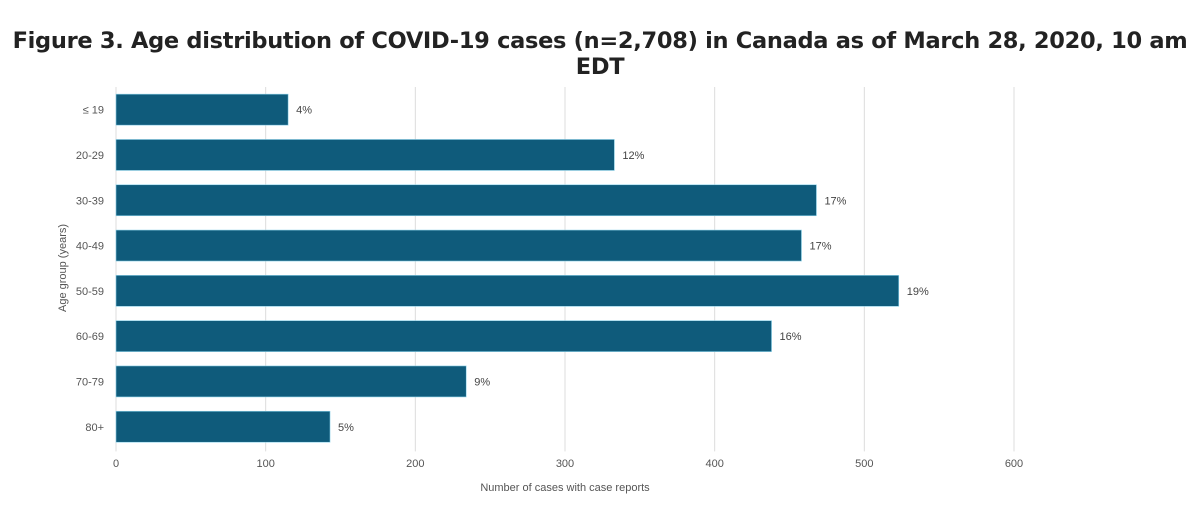 The width and height of the screenshot is (1200, 517). I want to click on y-axis-label: Age group (years), so click(63, 268).